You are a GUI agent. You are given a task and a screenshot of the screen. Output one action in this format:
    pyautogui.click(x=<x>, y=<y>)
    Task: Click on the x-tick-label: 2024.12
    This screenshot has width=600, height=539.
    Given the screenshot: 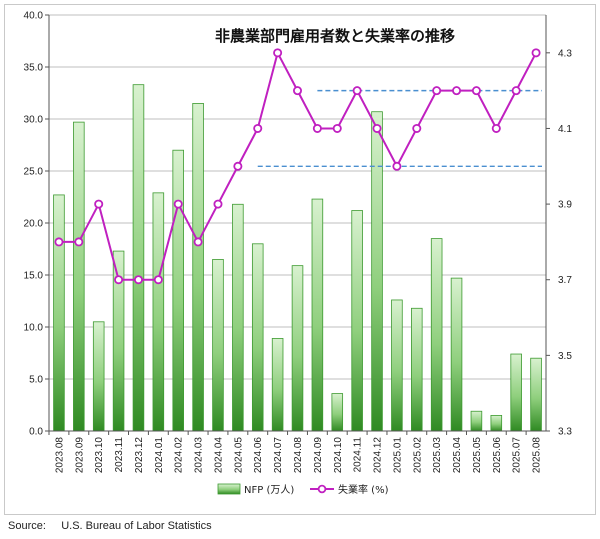 What is the action you would take?
    pyautogui.click(x=378, y=455)
    